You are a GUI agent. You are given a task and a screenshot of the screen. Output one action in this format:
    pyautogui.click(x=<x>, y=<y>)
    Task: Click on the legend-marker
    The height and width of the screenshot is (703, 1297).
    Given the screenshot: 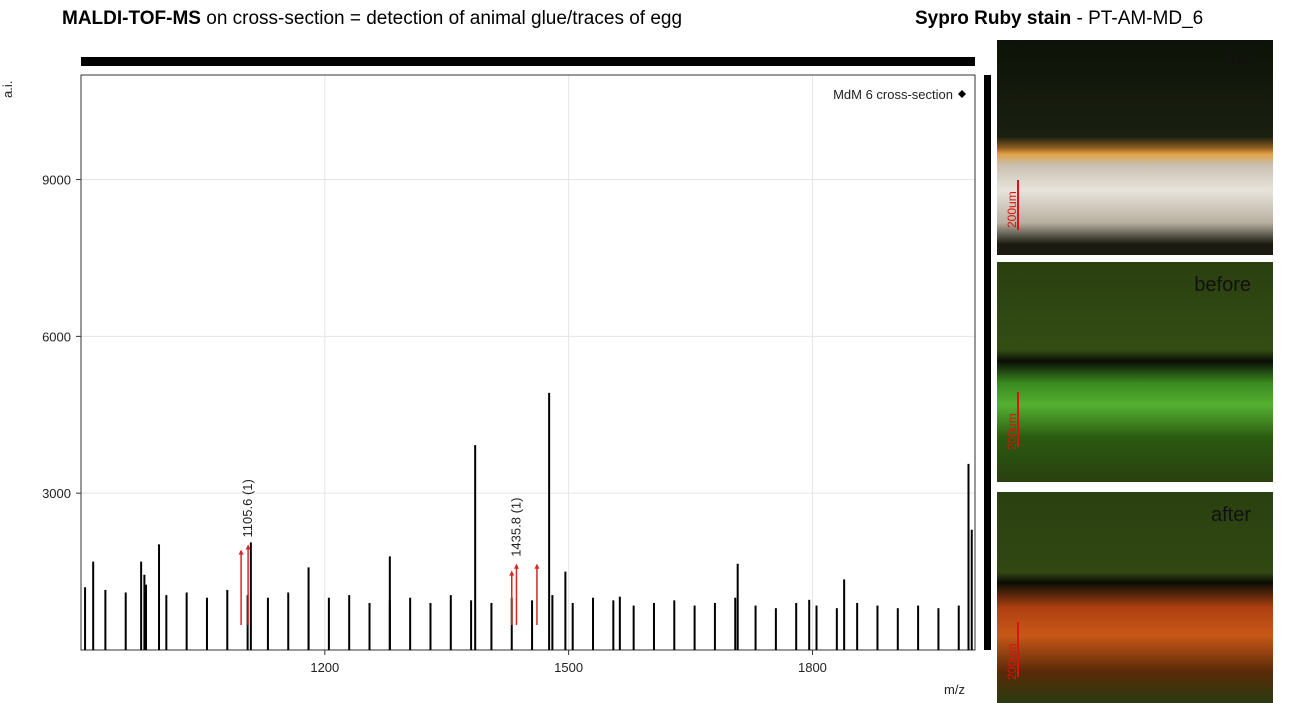 What is the action you would take?
    pyautogui.click(x=962, y=94)
    